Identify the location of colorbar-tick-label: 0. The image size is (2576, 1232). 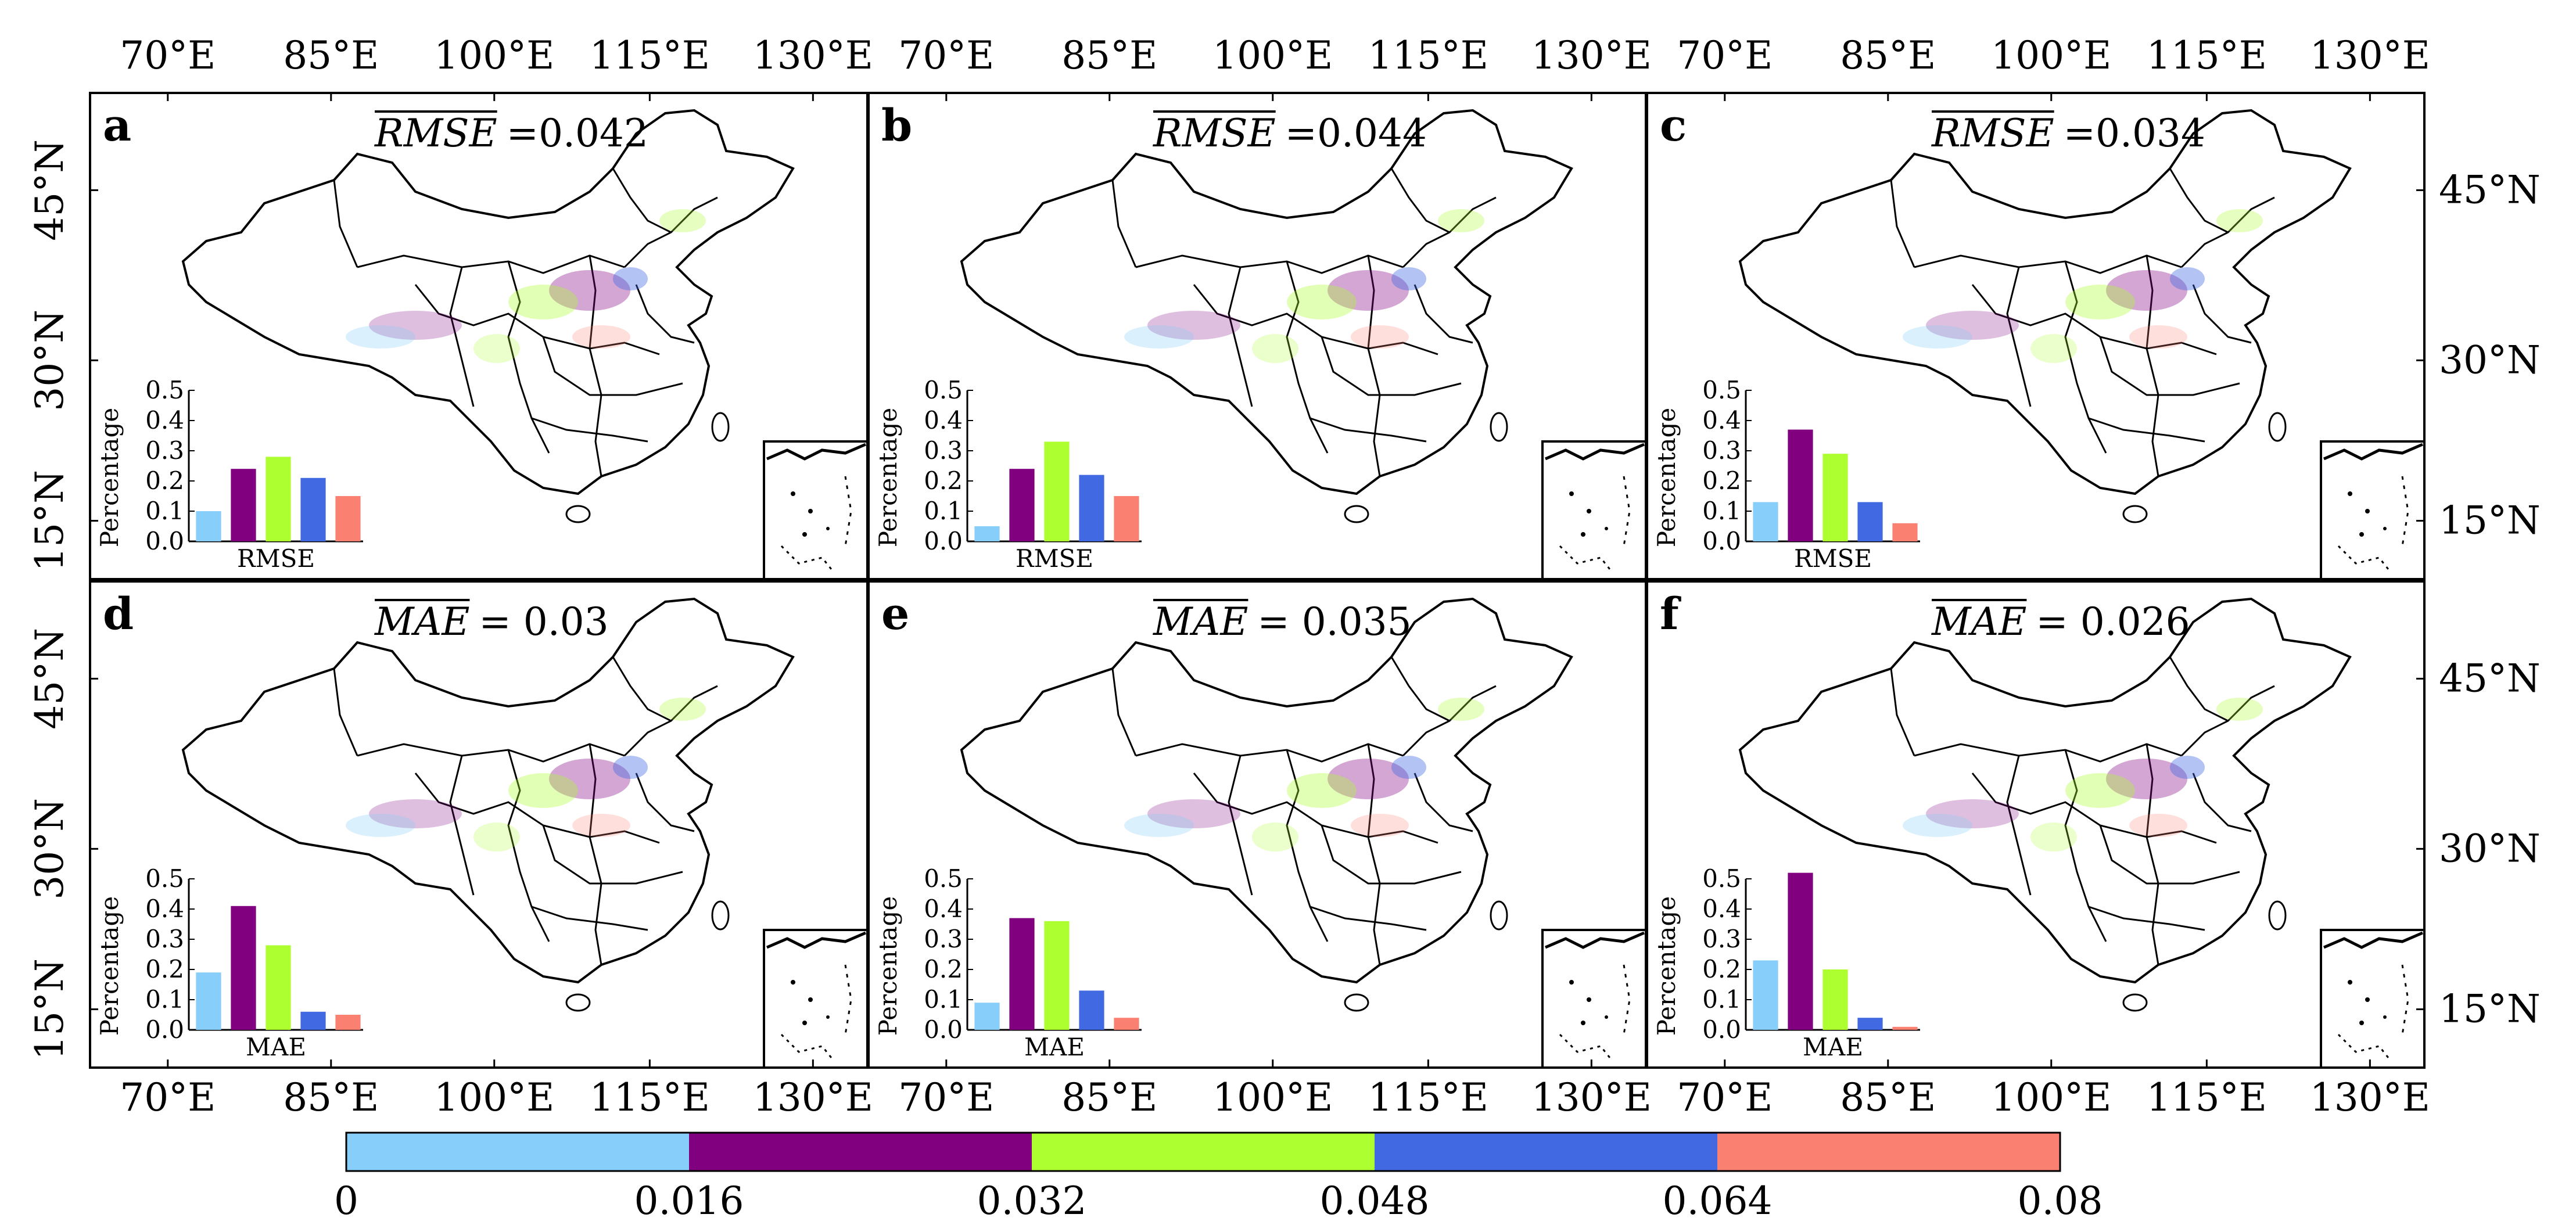
(346, 1201).